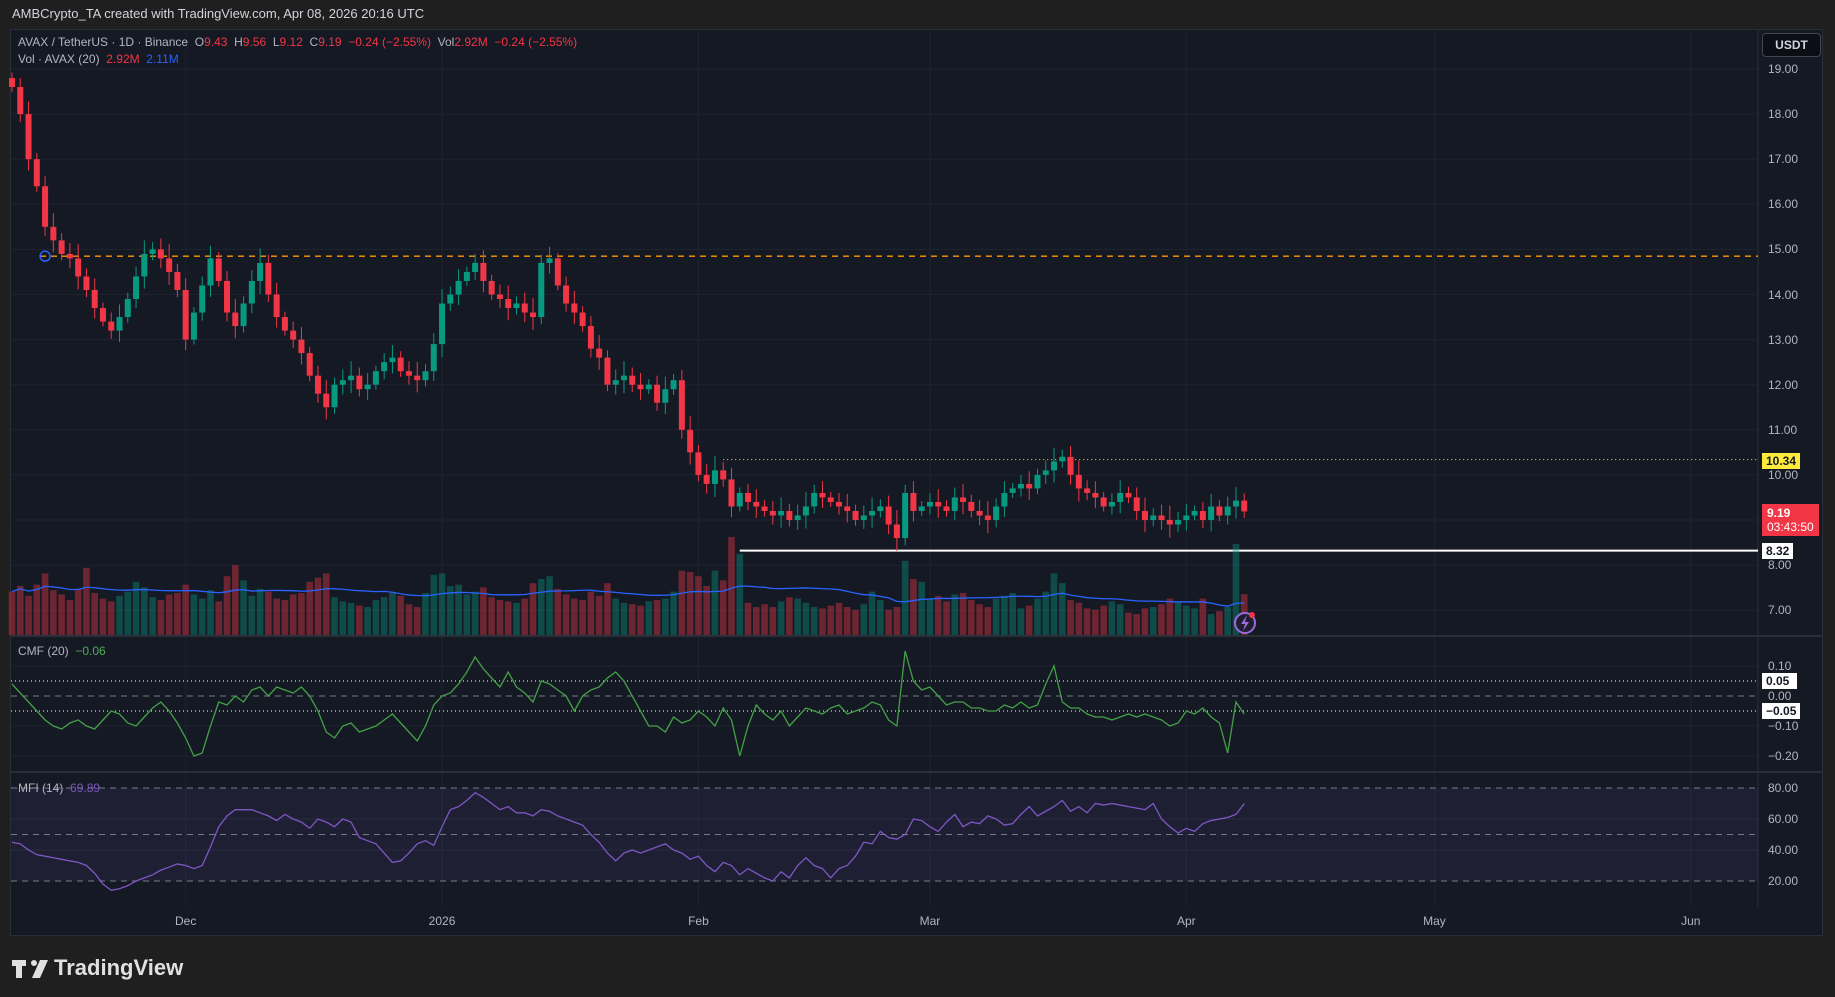 This screenshot has height=997, width=1835. What do you see at coordinates (1781, 461) in the screenshot?
I see `resistance-price-tag: 10.34` at bounding box center [1781, 461].